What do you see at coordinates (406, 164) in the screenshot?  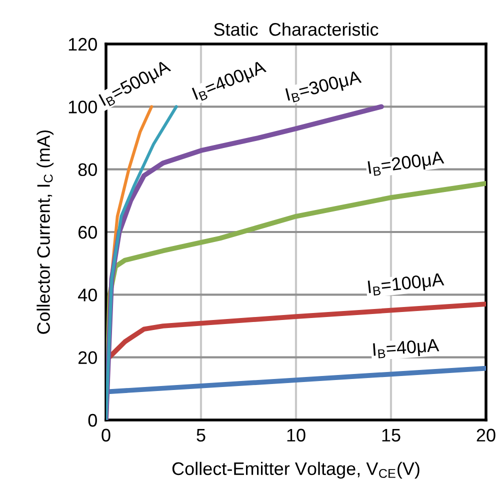 I see `text: I$_{B}$=200μA` at bounding box center [406, 164].